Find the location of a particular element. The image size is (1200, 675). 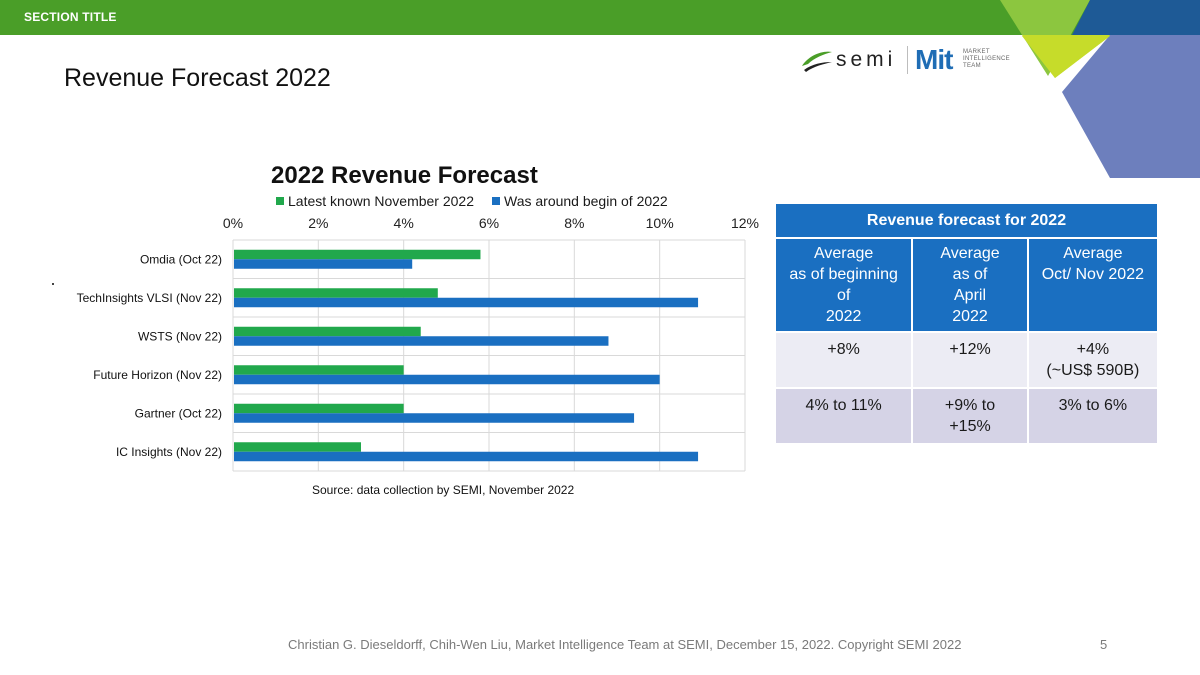

category-label: IC Insights (Nov 22) is located at coordinates (169, 452).